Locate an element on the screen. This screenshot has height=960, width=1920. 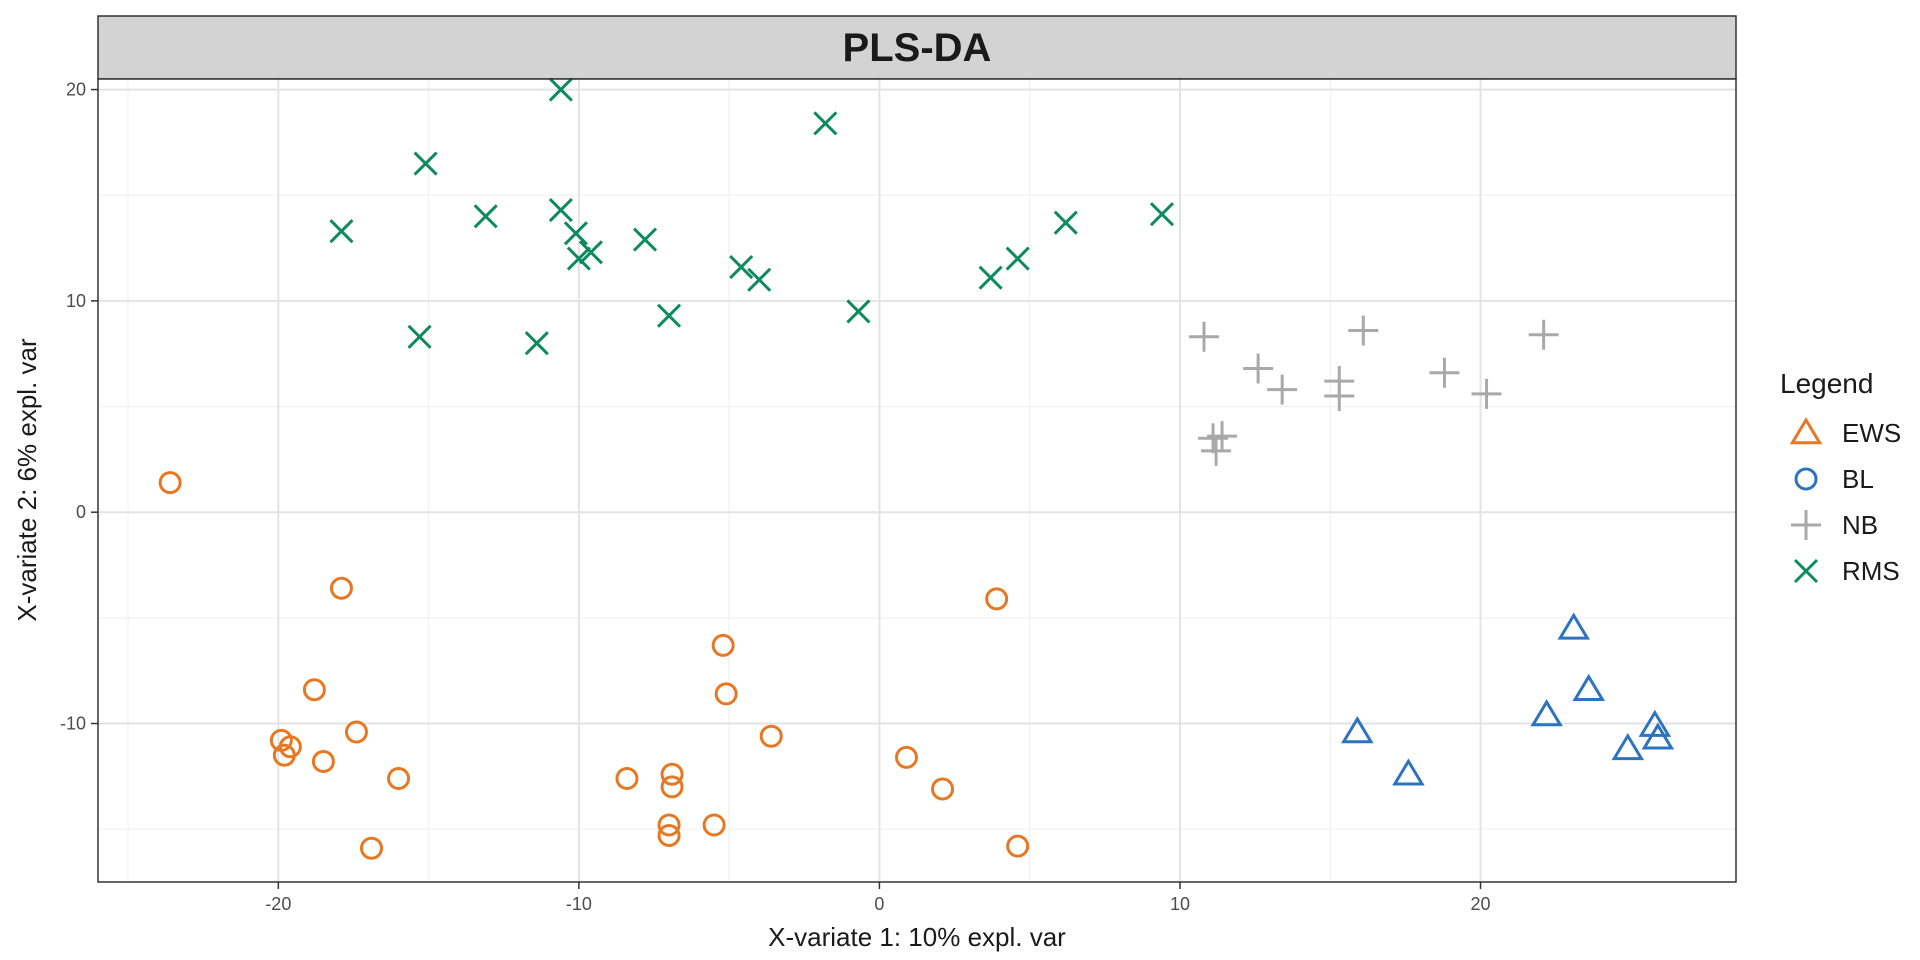
legend-title: Legend is located at coordinates (1826, 383).